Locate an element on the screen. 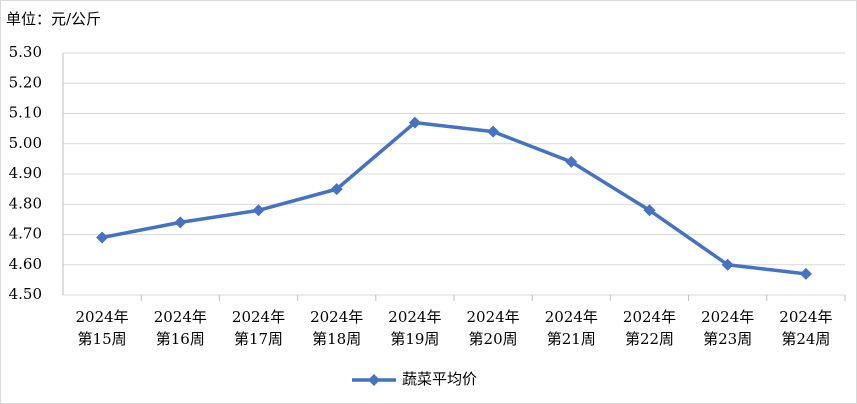  legend-label: 蔬菜平均价 is located at coordinates (439, 379).